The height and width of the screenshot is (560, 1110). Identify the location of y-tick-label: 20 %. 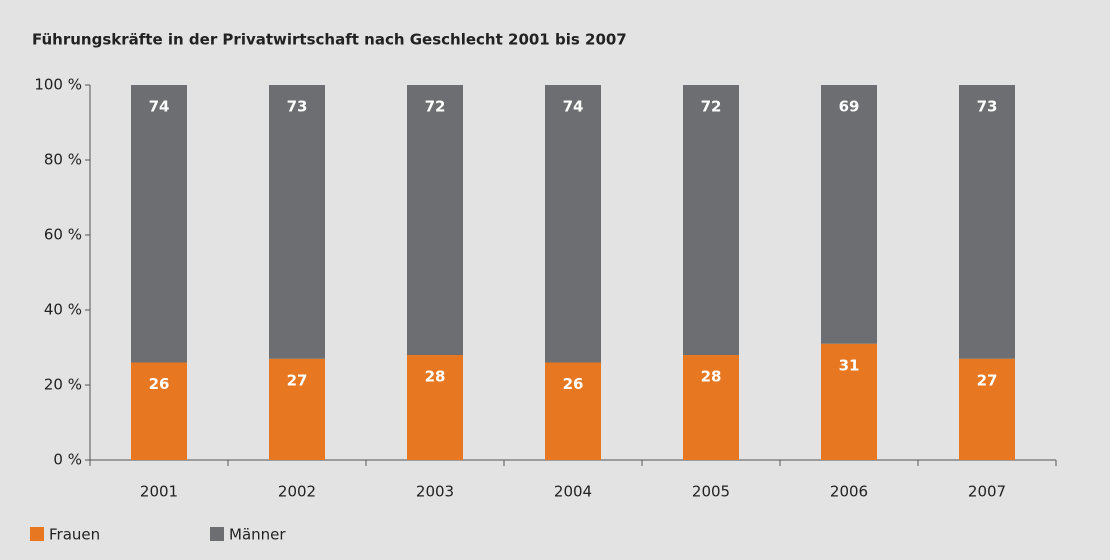
(63, 385).